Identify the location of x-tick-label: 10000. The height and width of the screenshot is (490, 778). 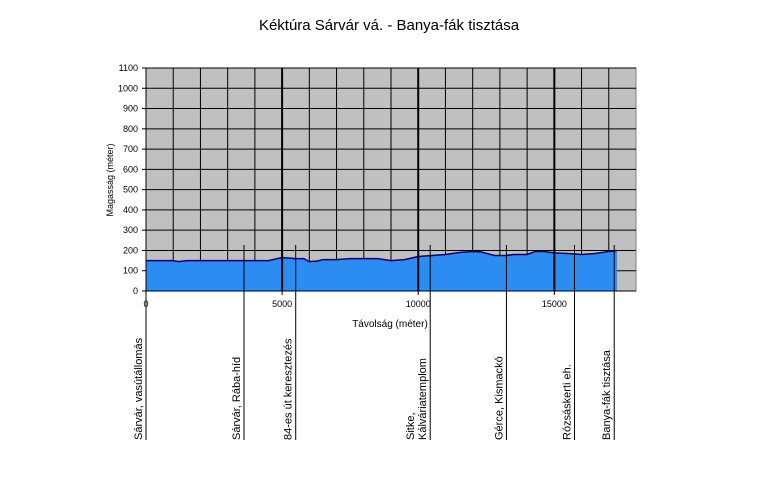
(418, 304).